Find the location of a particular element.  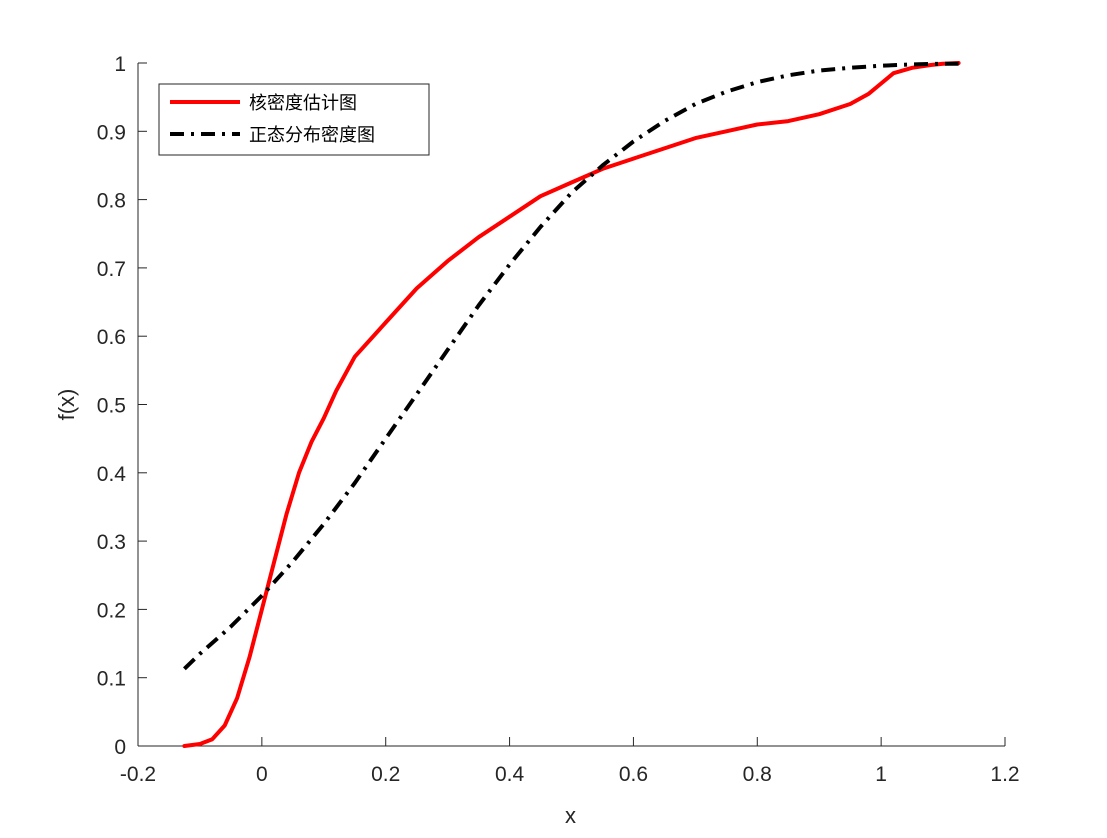

y-tick-label: 0.1 is located at coordinates (111, 679).